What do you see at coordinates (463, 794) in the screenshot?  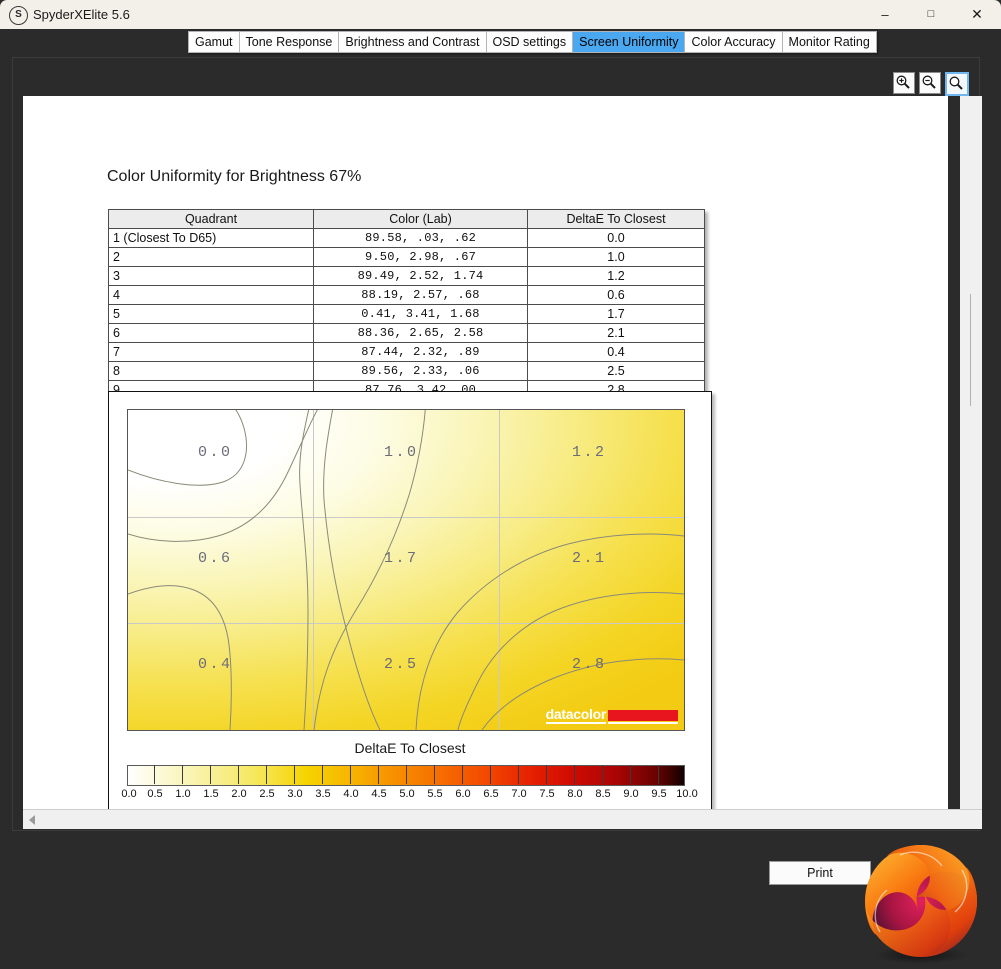 I see `colorbar-tick-label: 6.0` at bounding box center [463, 794].